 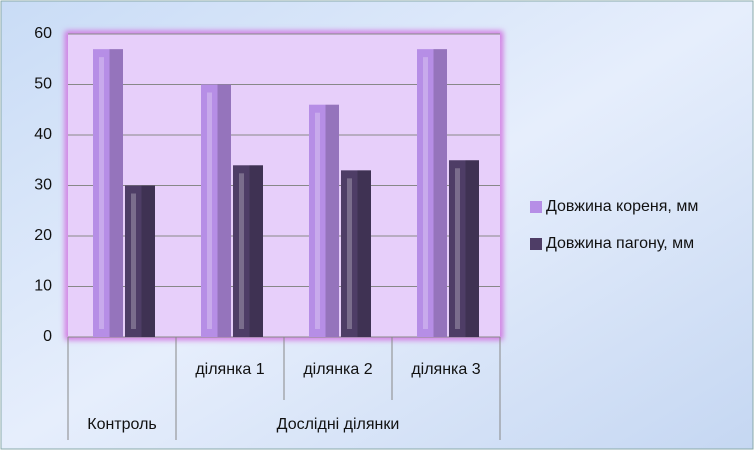 I want to click on y-tick-label: 10, so click(x=43, y=286).